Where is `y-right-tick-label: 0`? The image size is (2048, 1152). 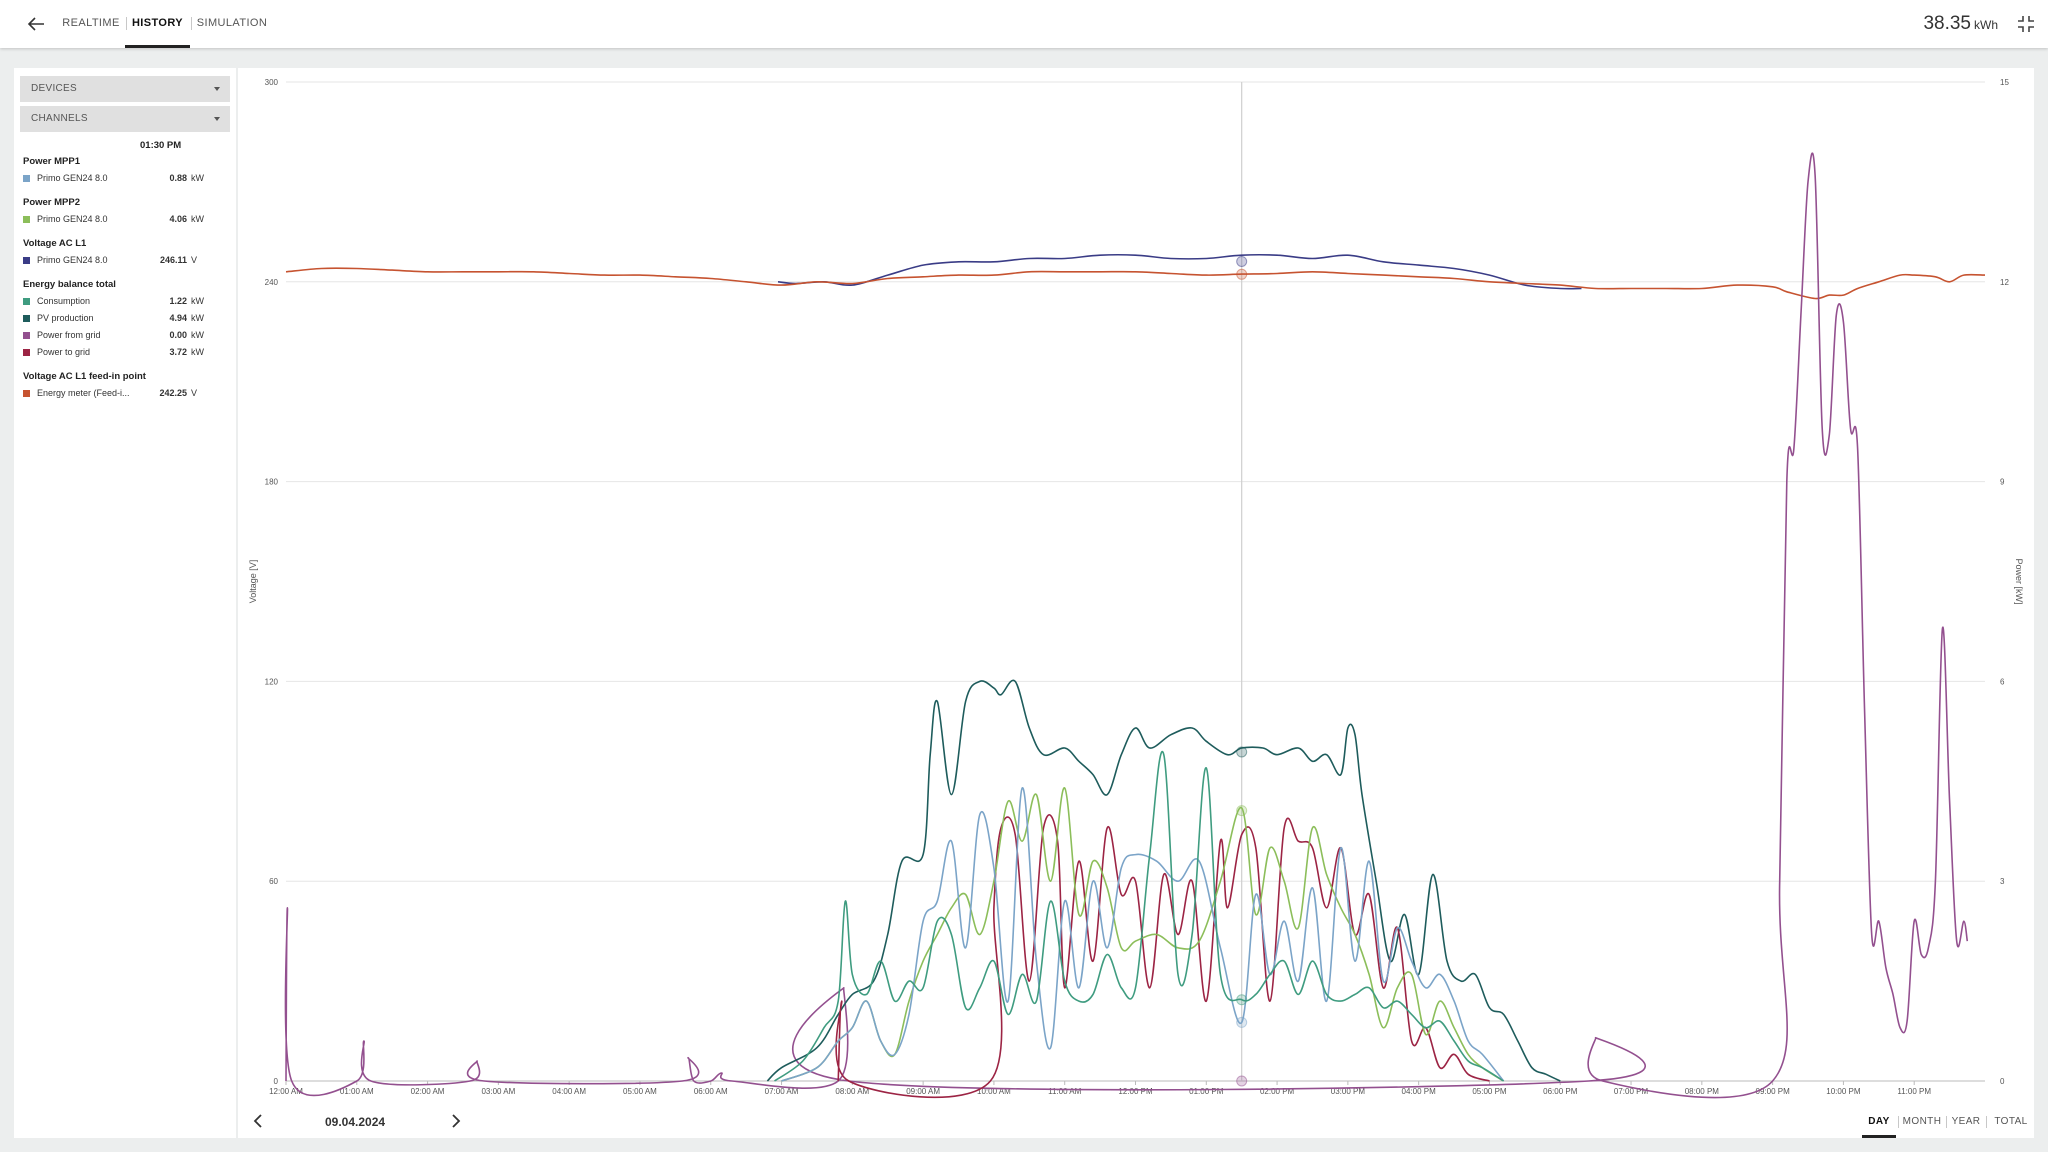 y-right-tick-label: 0 is located at coordinates (2002, 1081).